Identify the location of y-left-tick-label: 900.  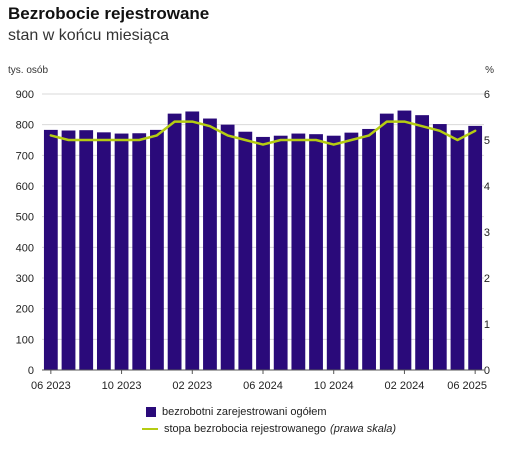
(25, 95).